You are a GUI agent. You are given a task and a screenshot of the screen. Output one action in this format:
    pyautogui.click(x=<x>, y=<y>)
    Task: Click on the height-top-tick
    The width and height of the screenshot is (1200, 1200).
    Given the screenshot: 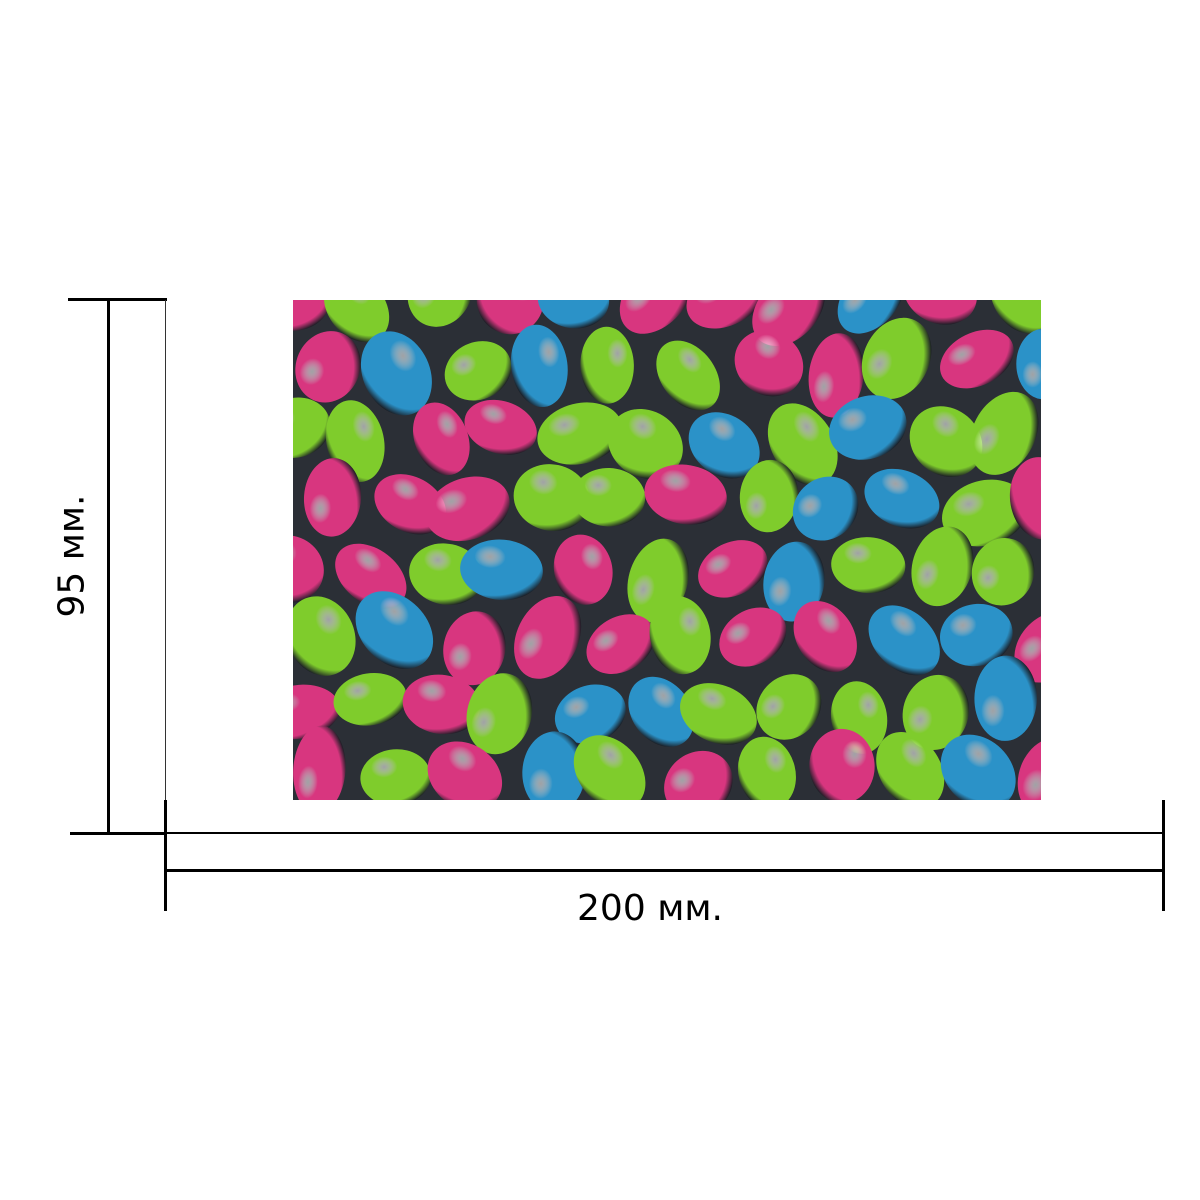 What is the action you would take?
    pyautogui.click(x=117, y=299)
    